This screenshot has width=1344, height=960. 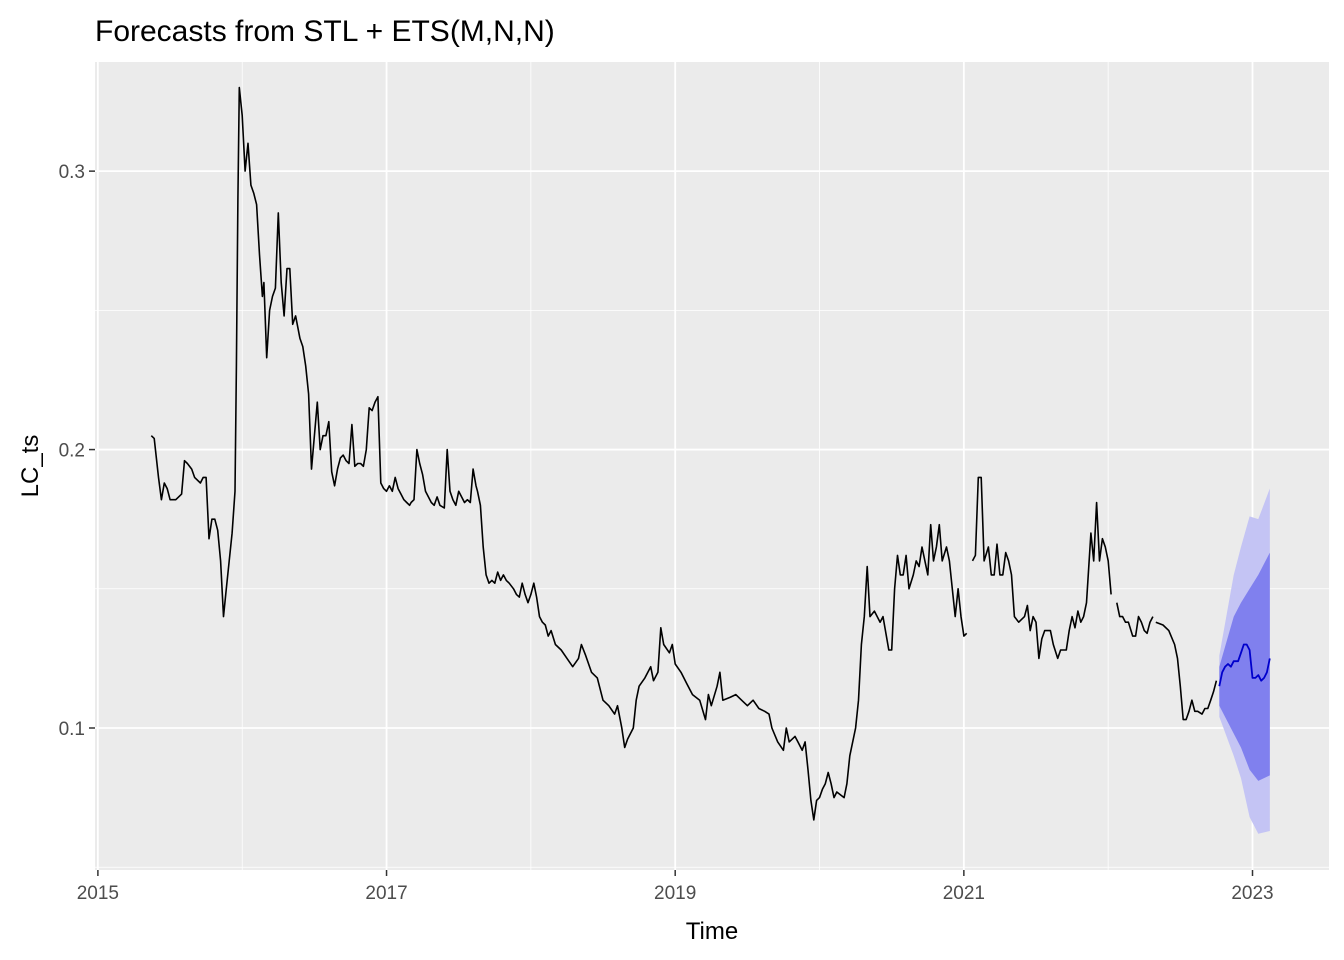 I want to click on x-tick-label: 2015, so click(x=98, y=893).